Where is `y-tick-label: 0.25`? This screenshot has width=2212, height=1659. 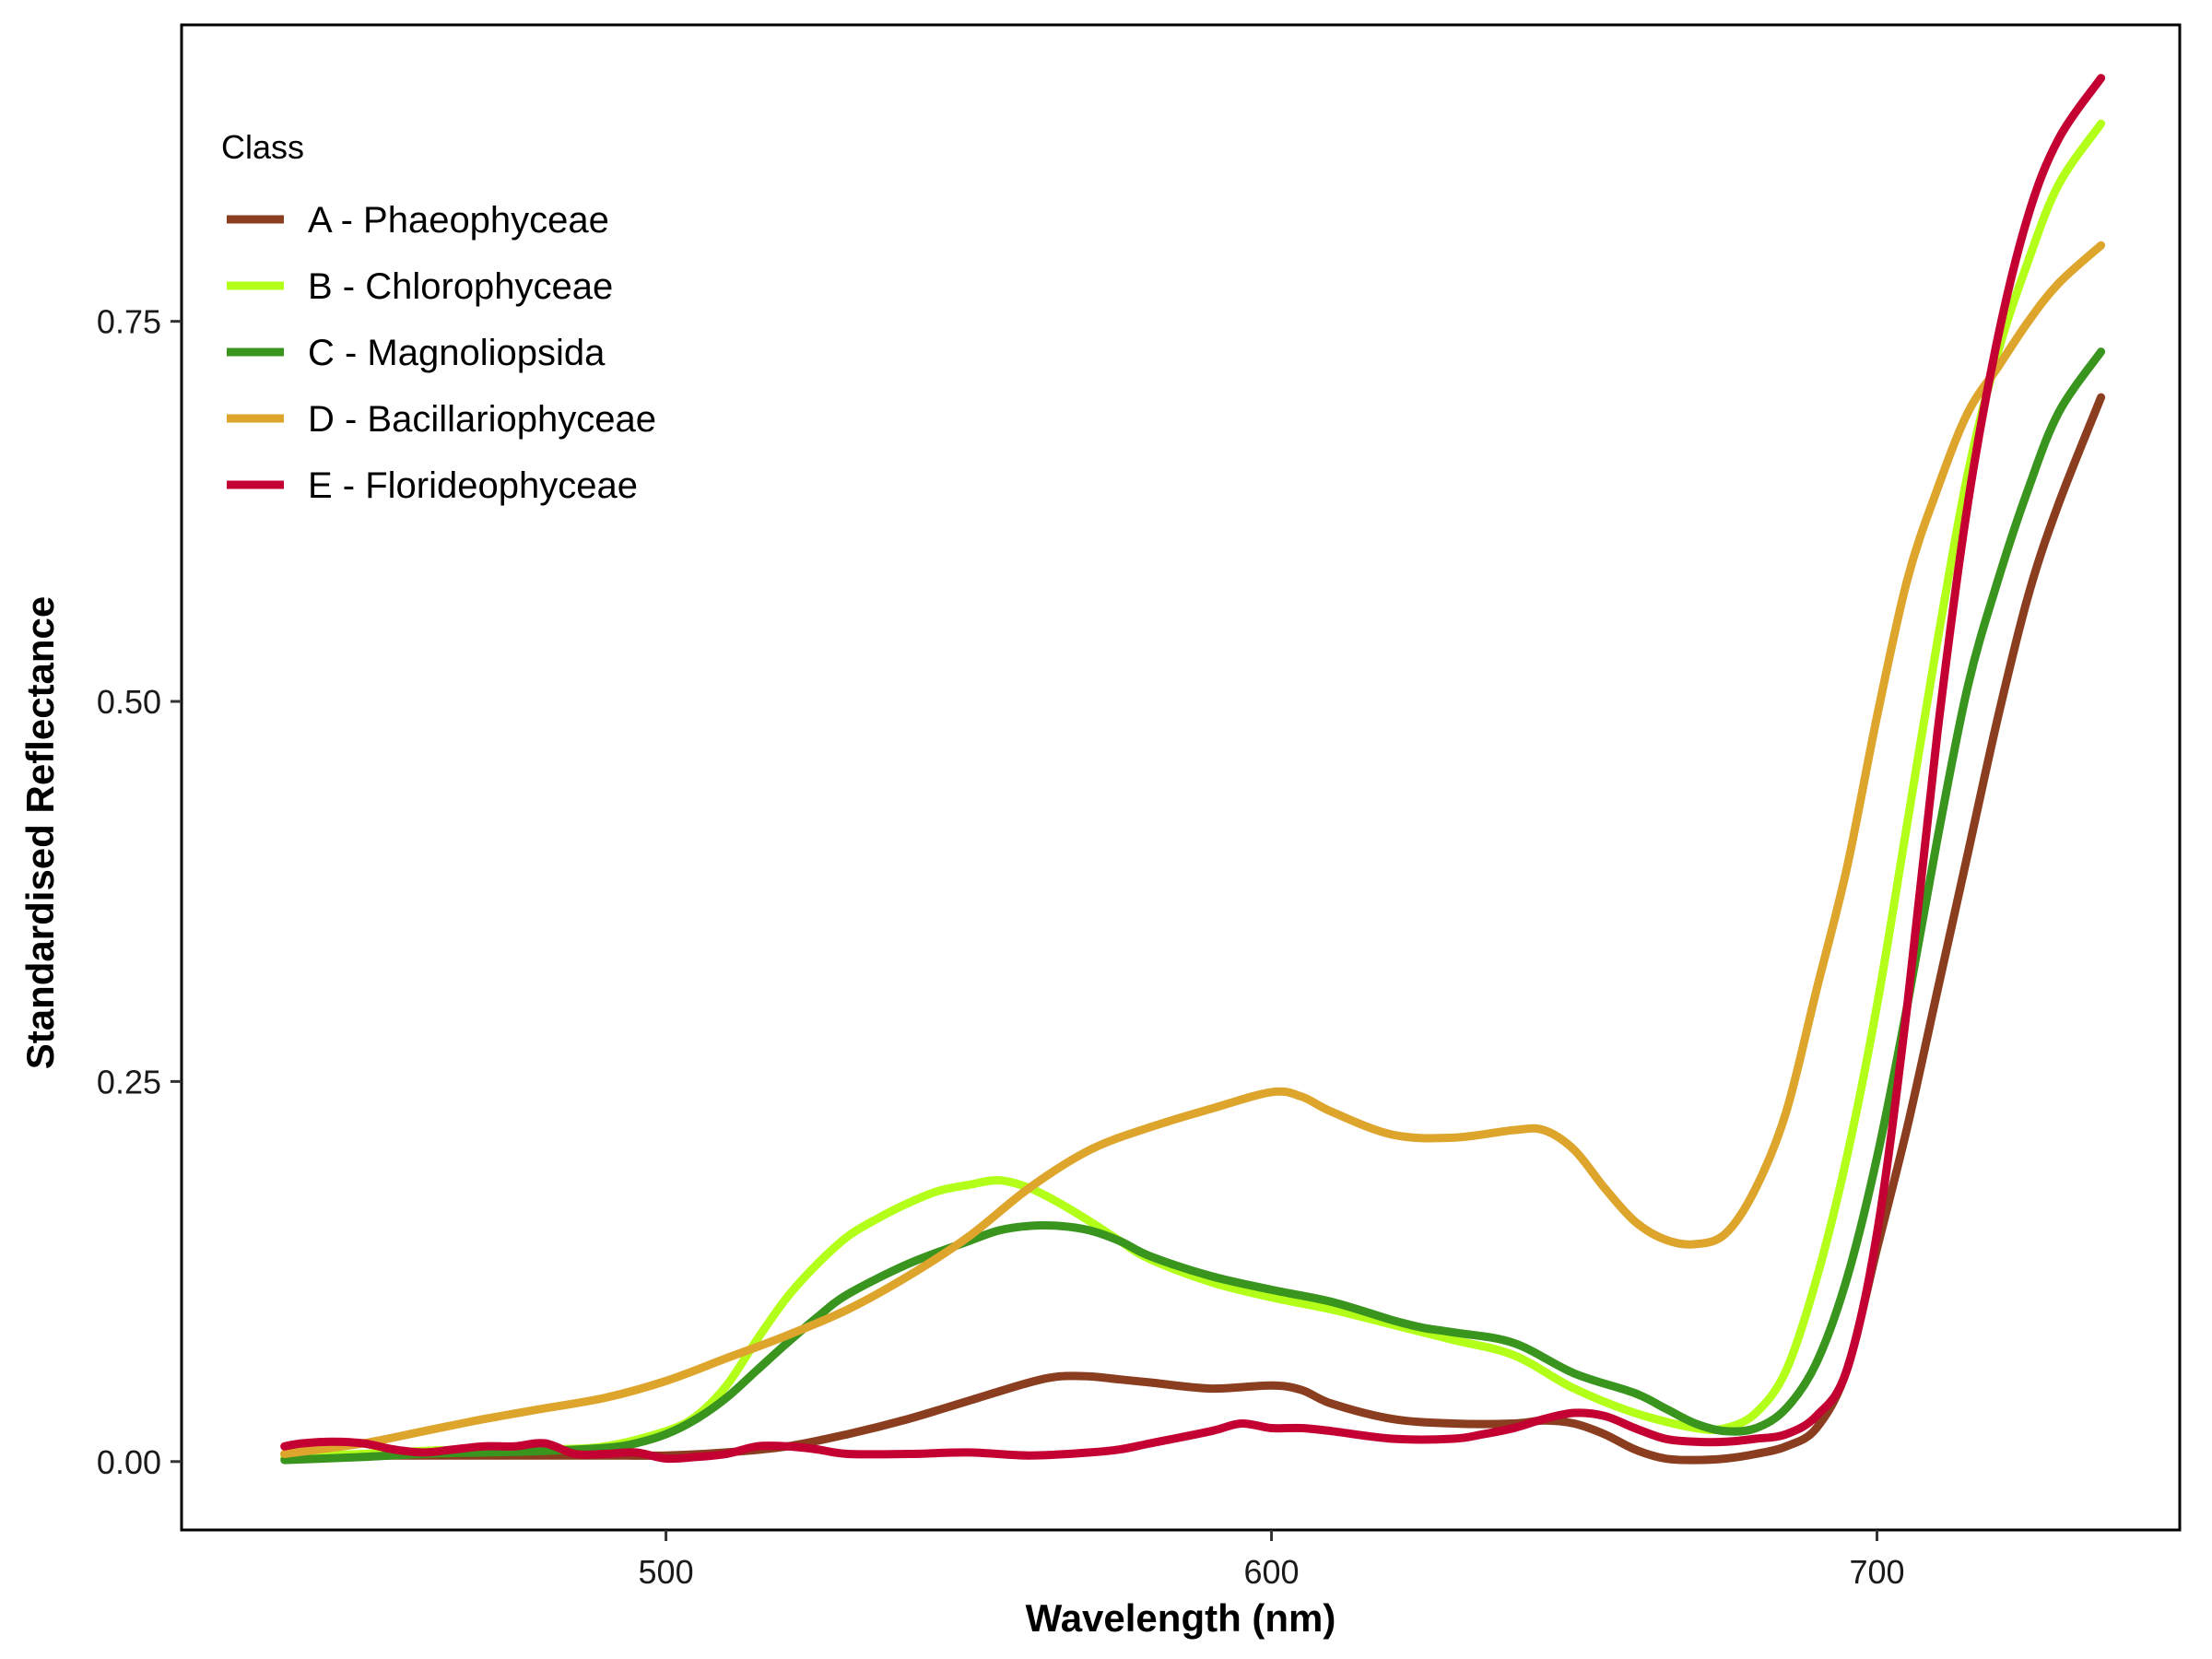
y-tick-label: 0.25 is located at coordinates (129, 1081).